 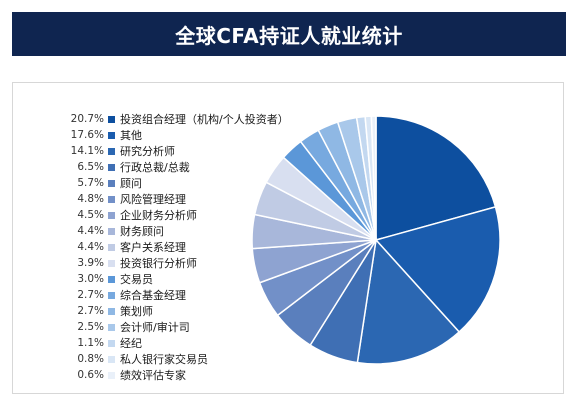 I want to click on legend-percent: 4.5%, so click(x=90, y=215).